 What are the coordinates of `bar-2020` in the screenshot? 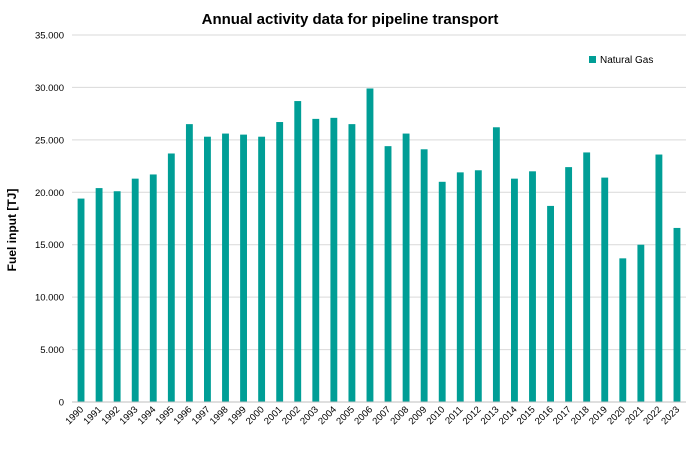 It's located at (623, 330).